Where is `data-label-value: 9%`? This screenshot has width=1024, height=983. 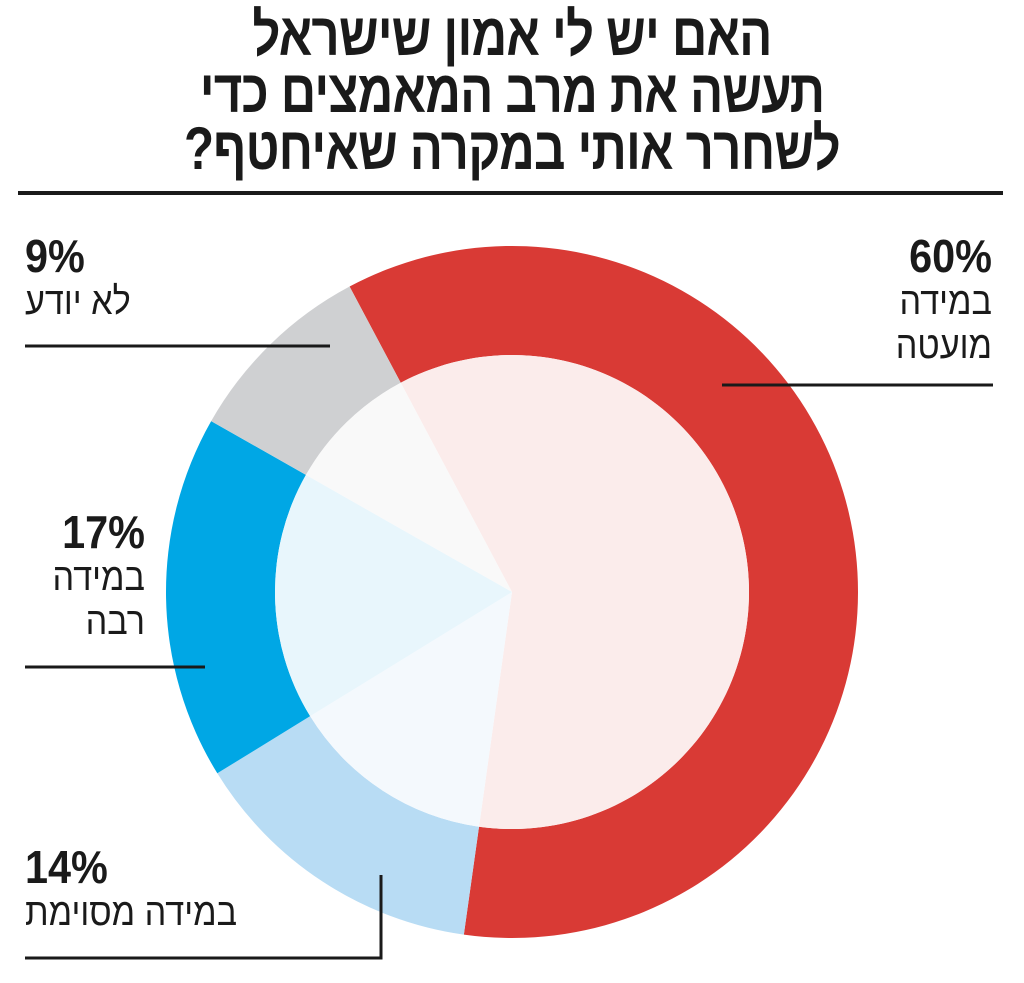
data-label-value: 9% is located at coordinates (55, 256).